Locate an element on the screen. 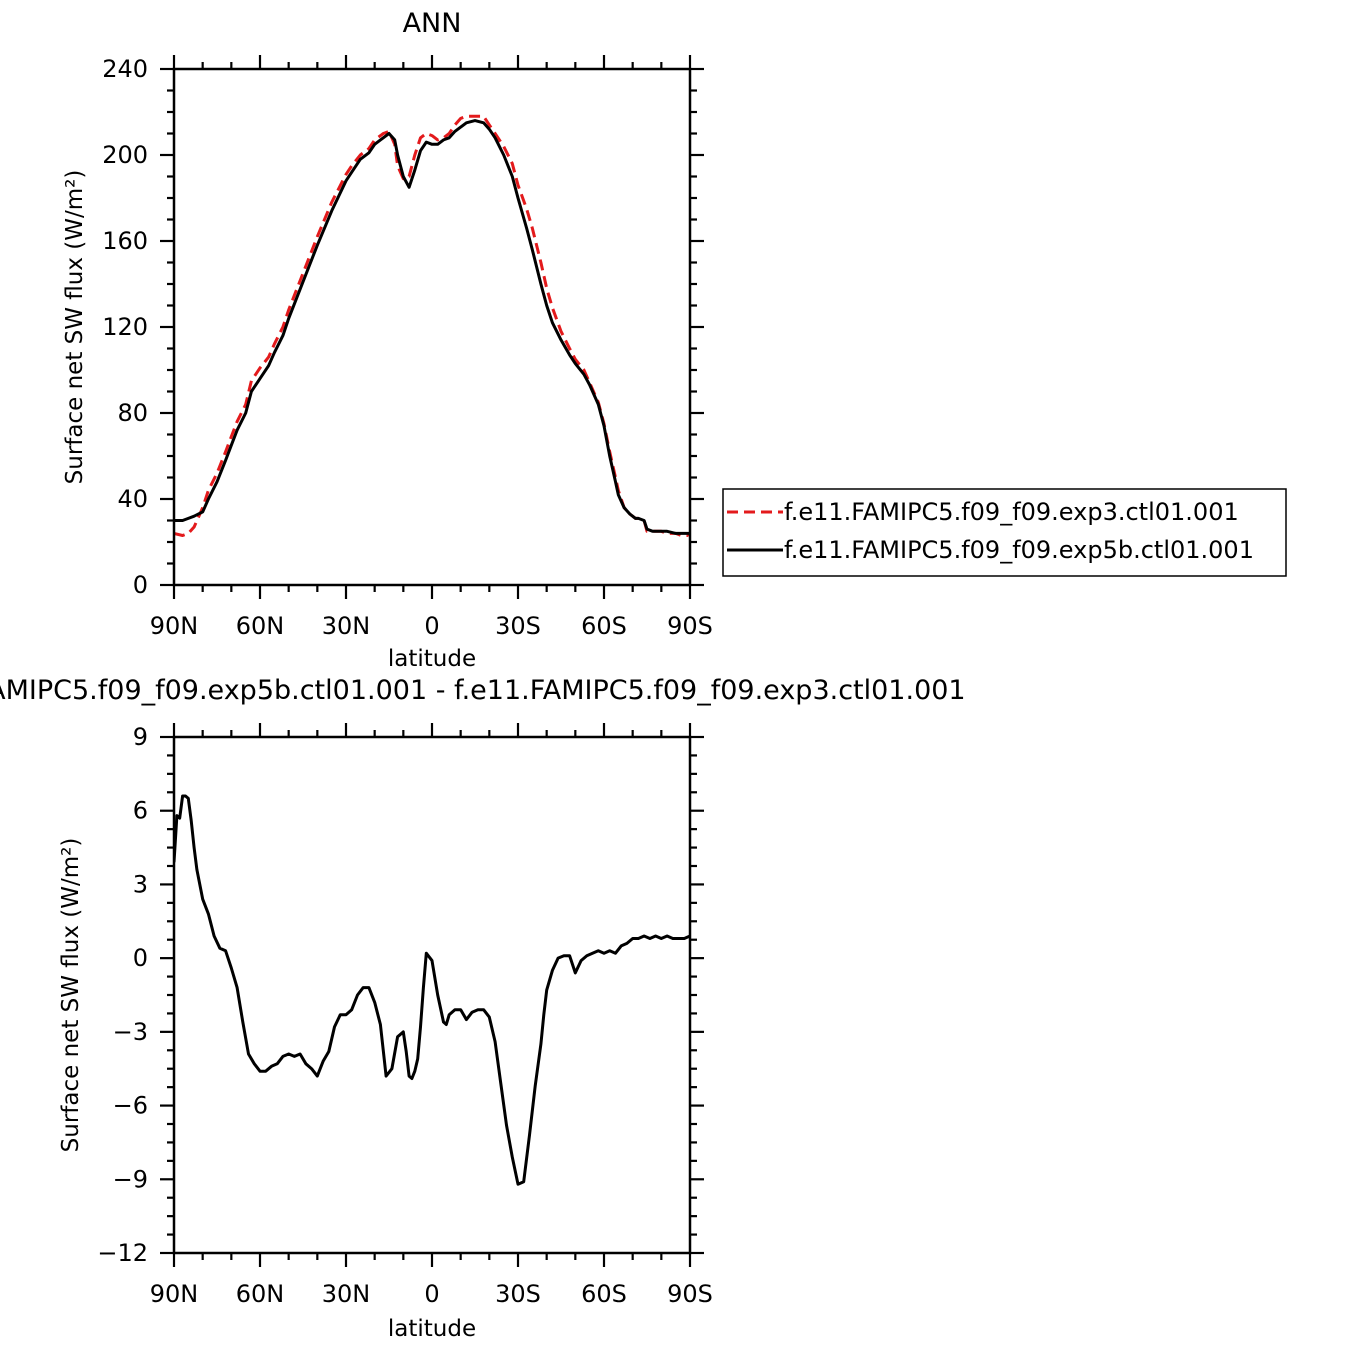  y-tick-label: −9 is located at coordinates (130, 1179).